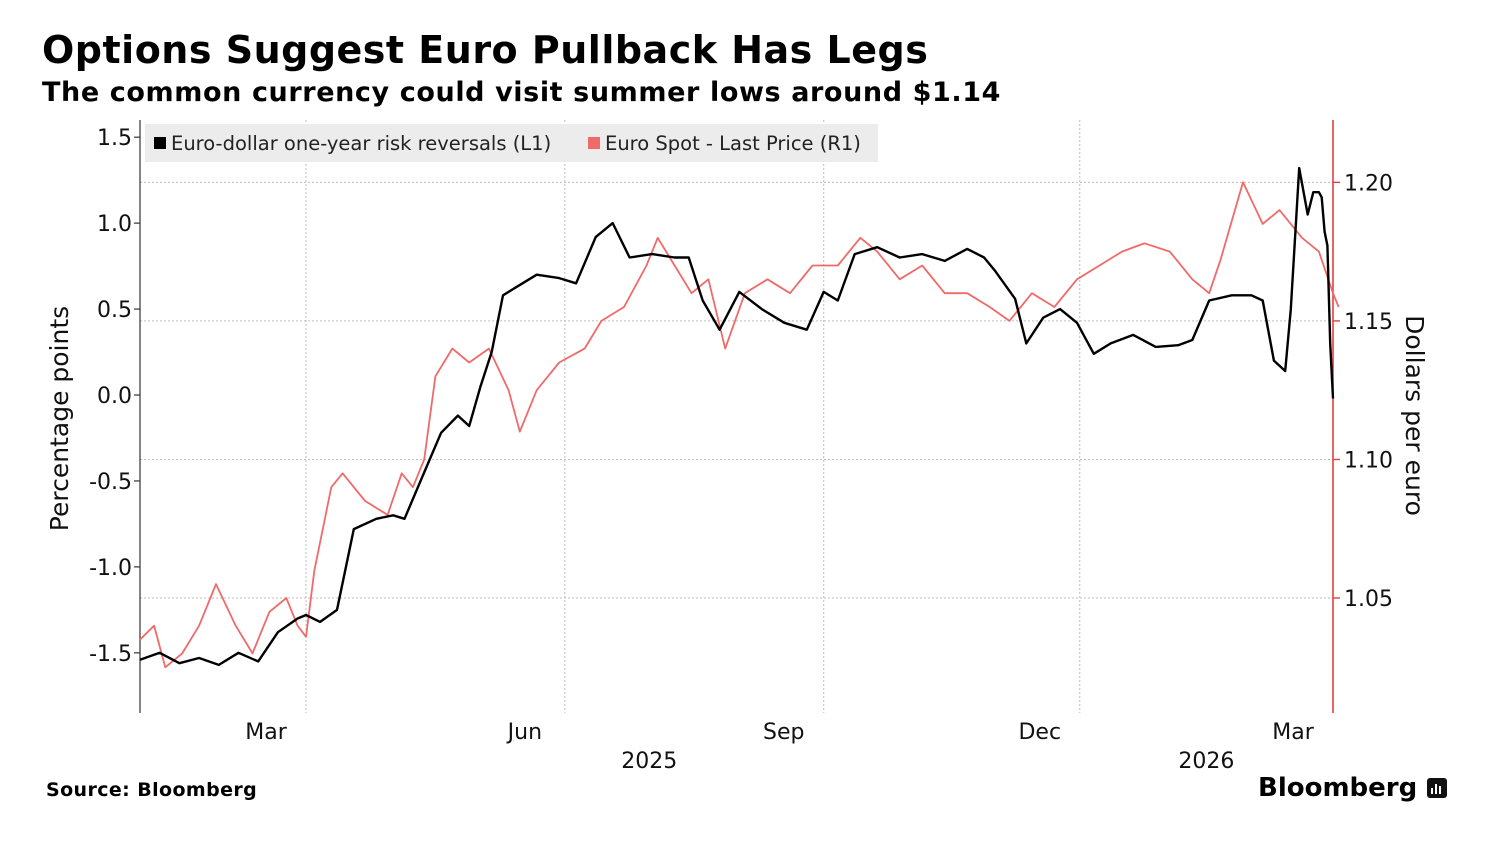 The image size is (1500, 851). What do you see at coordinates (733, 143) in the screenshot?
I see `legend-label: Euro Spot - Last Price (R1)` at bounding box center [733, 143].